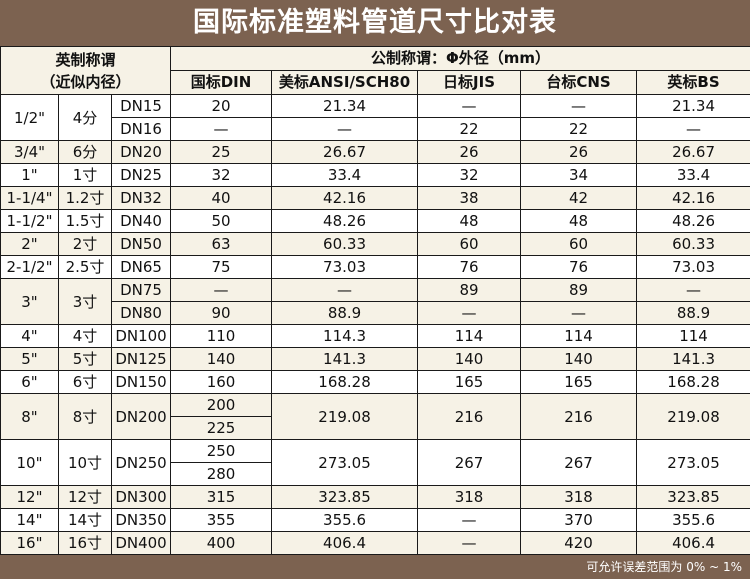  What do you see at coordinates (460, 58) in the screenshot?
I see `metric-header: 公制称谓：Φ外径（mm）` at bounding box center [460, 58].